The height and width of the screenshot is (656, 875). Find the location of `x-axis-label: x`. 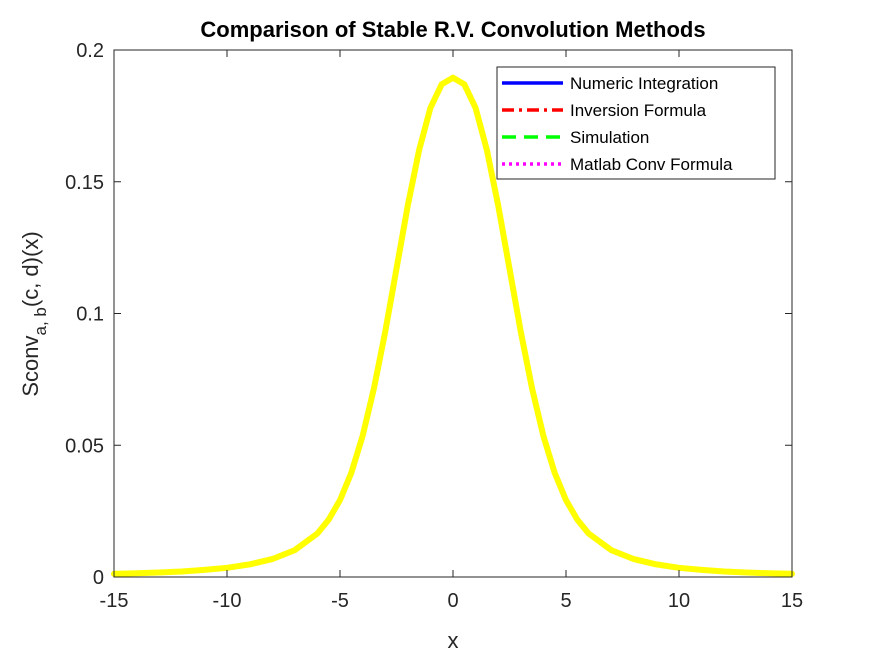

x-axis-label: x is located at coordinates (453, 640).